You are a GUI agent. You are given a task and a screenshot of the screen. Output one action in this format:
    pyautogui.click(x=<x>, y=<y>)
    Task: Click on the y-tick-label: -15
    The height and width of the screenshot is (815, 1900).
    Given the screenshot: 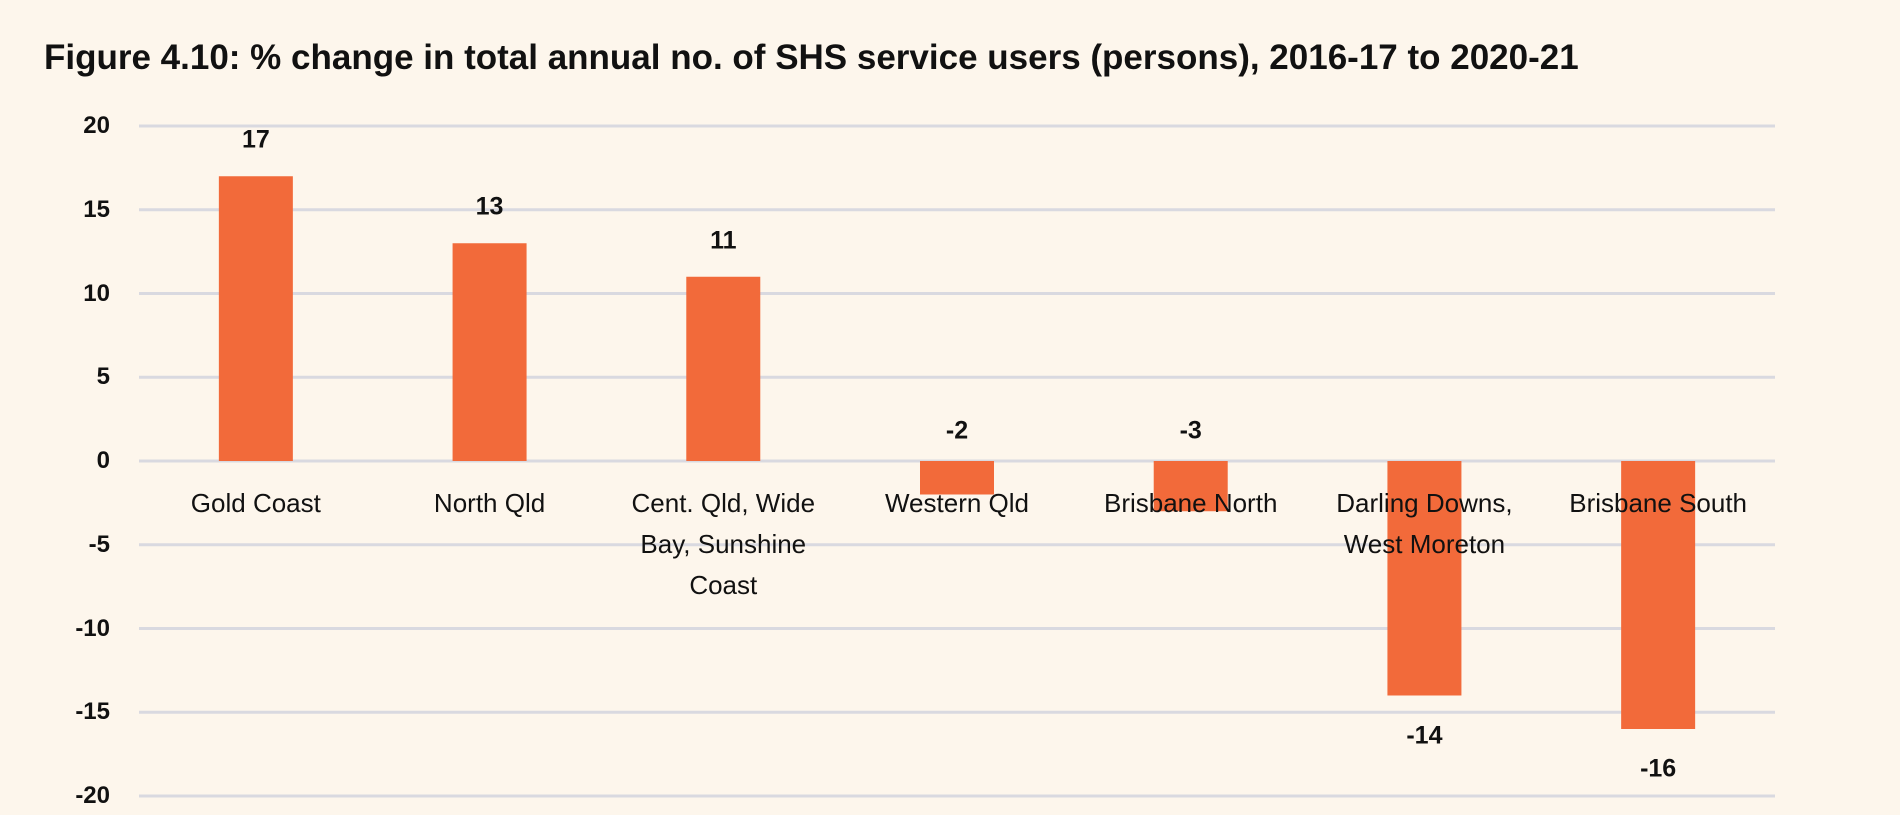 What is the action you would take?
    pyautogui.click(x=92, y=712)
    